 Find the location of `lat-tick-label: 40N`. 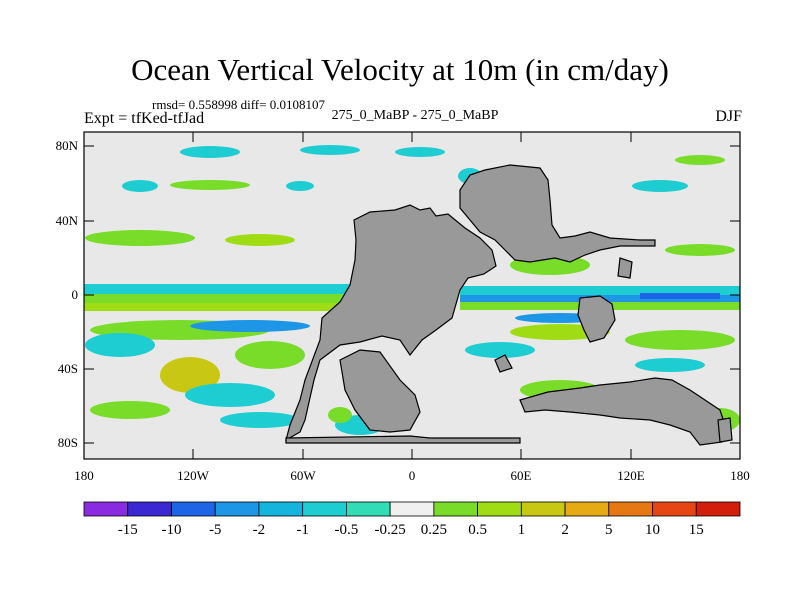

lat-tick-label: 40N is located at coordinates (67, 220).